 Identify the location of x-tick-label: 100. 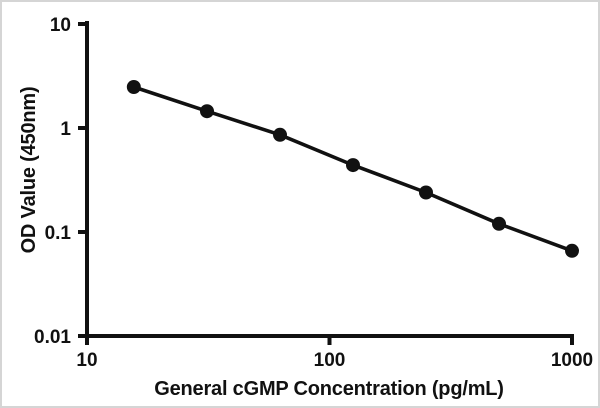
(330, 360).